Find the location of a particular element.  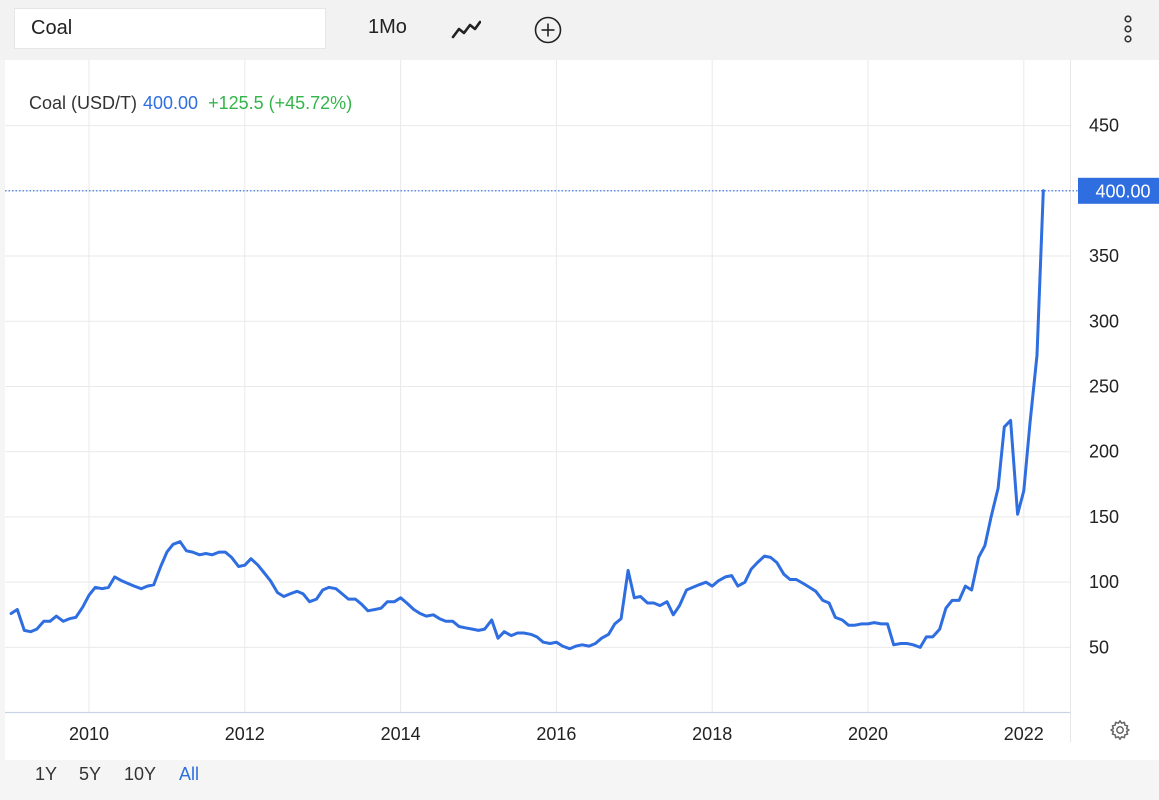

gear-icon is located at coordinates (1120, 730).